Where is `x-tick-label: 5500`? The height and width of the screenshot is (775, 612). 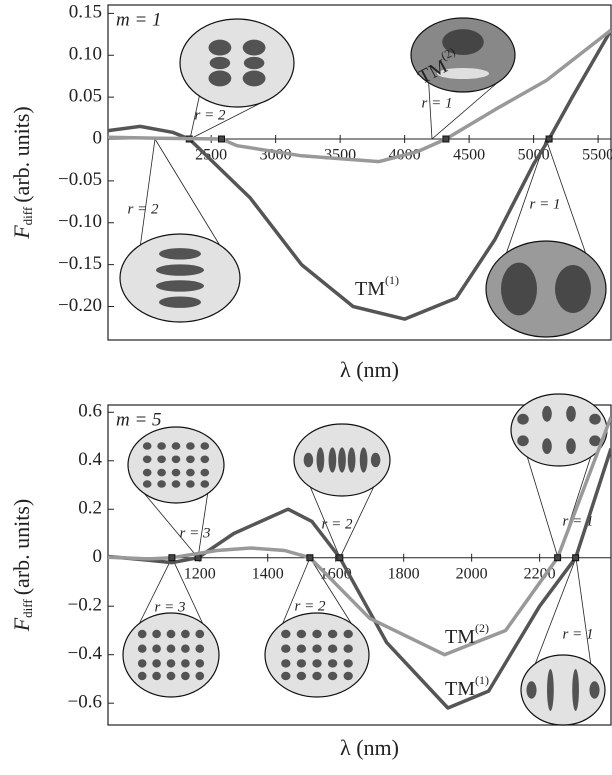
x-tick-label: 5500 is located at coordinates (597, 155).